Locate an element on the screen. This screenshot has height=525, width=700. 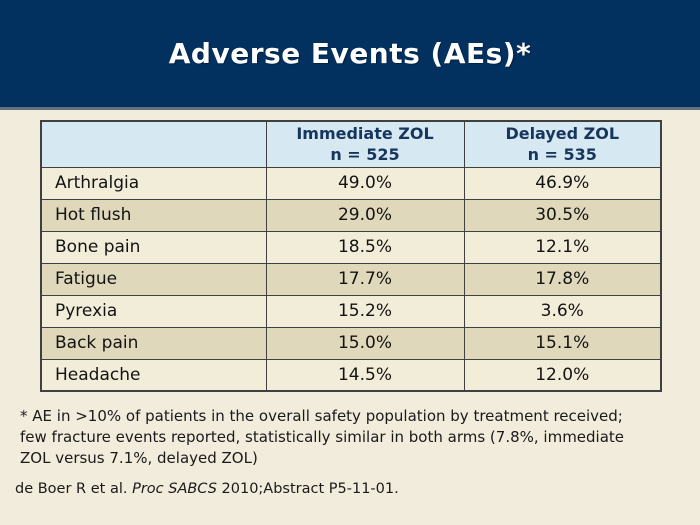
immediate-value: 15.2% is located at coordinates (365, 311).